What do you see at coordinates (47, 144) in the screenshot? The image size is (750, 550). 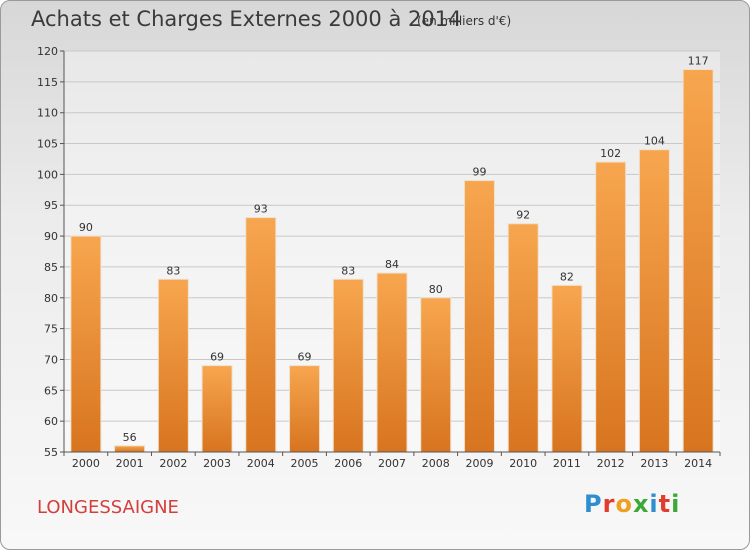 I see `y-tick-label: 105` at bounding box center [47, 144].